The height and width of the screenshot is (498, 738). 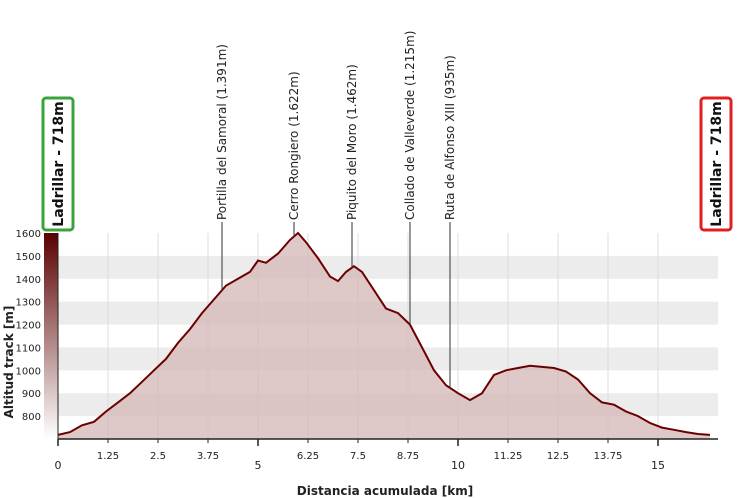 What do you see at coordinates (450, 137) in the screenshot?
I see `waypoint-label: Ruta de Alfonso XIII (935m)` at bounding box center [450, 137].